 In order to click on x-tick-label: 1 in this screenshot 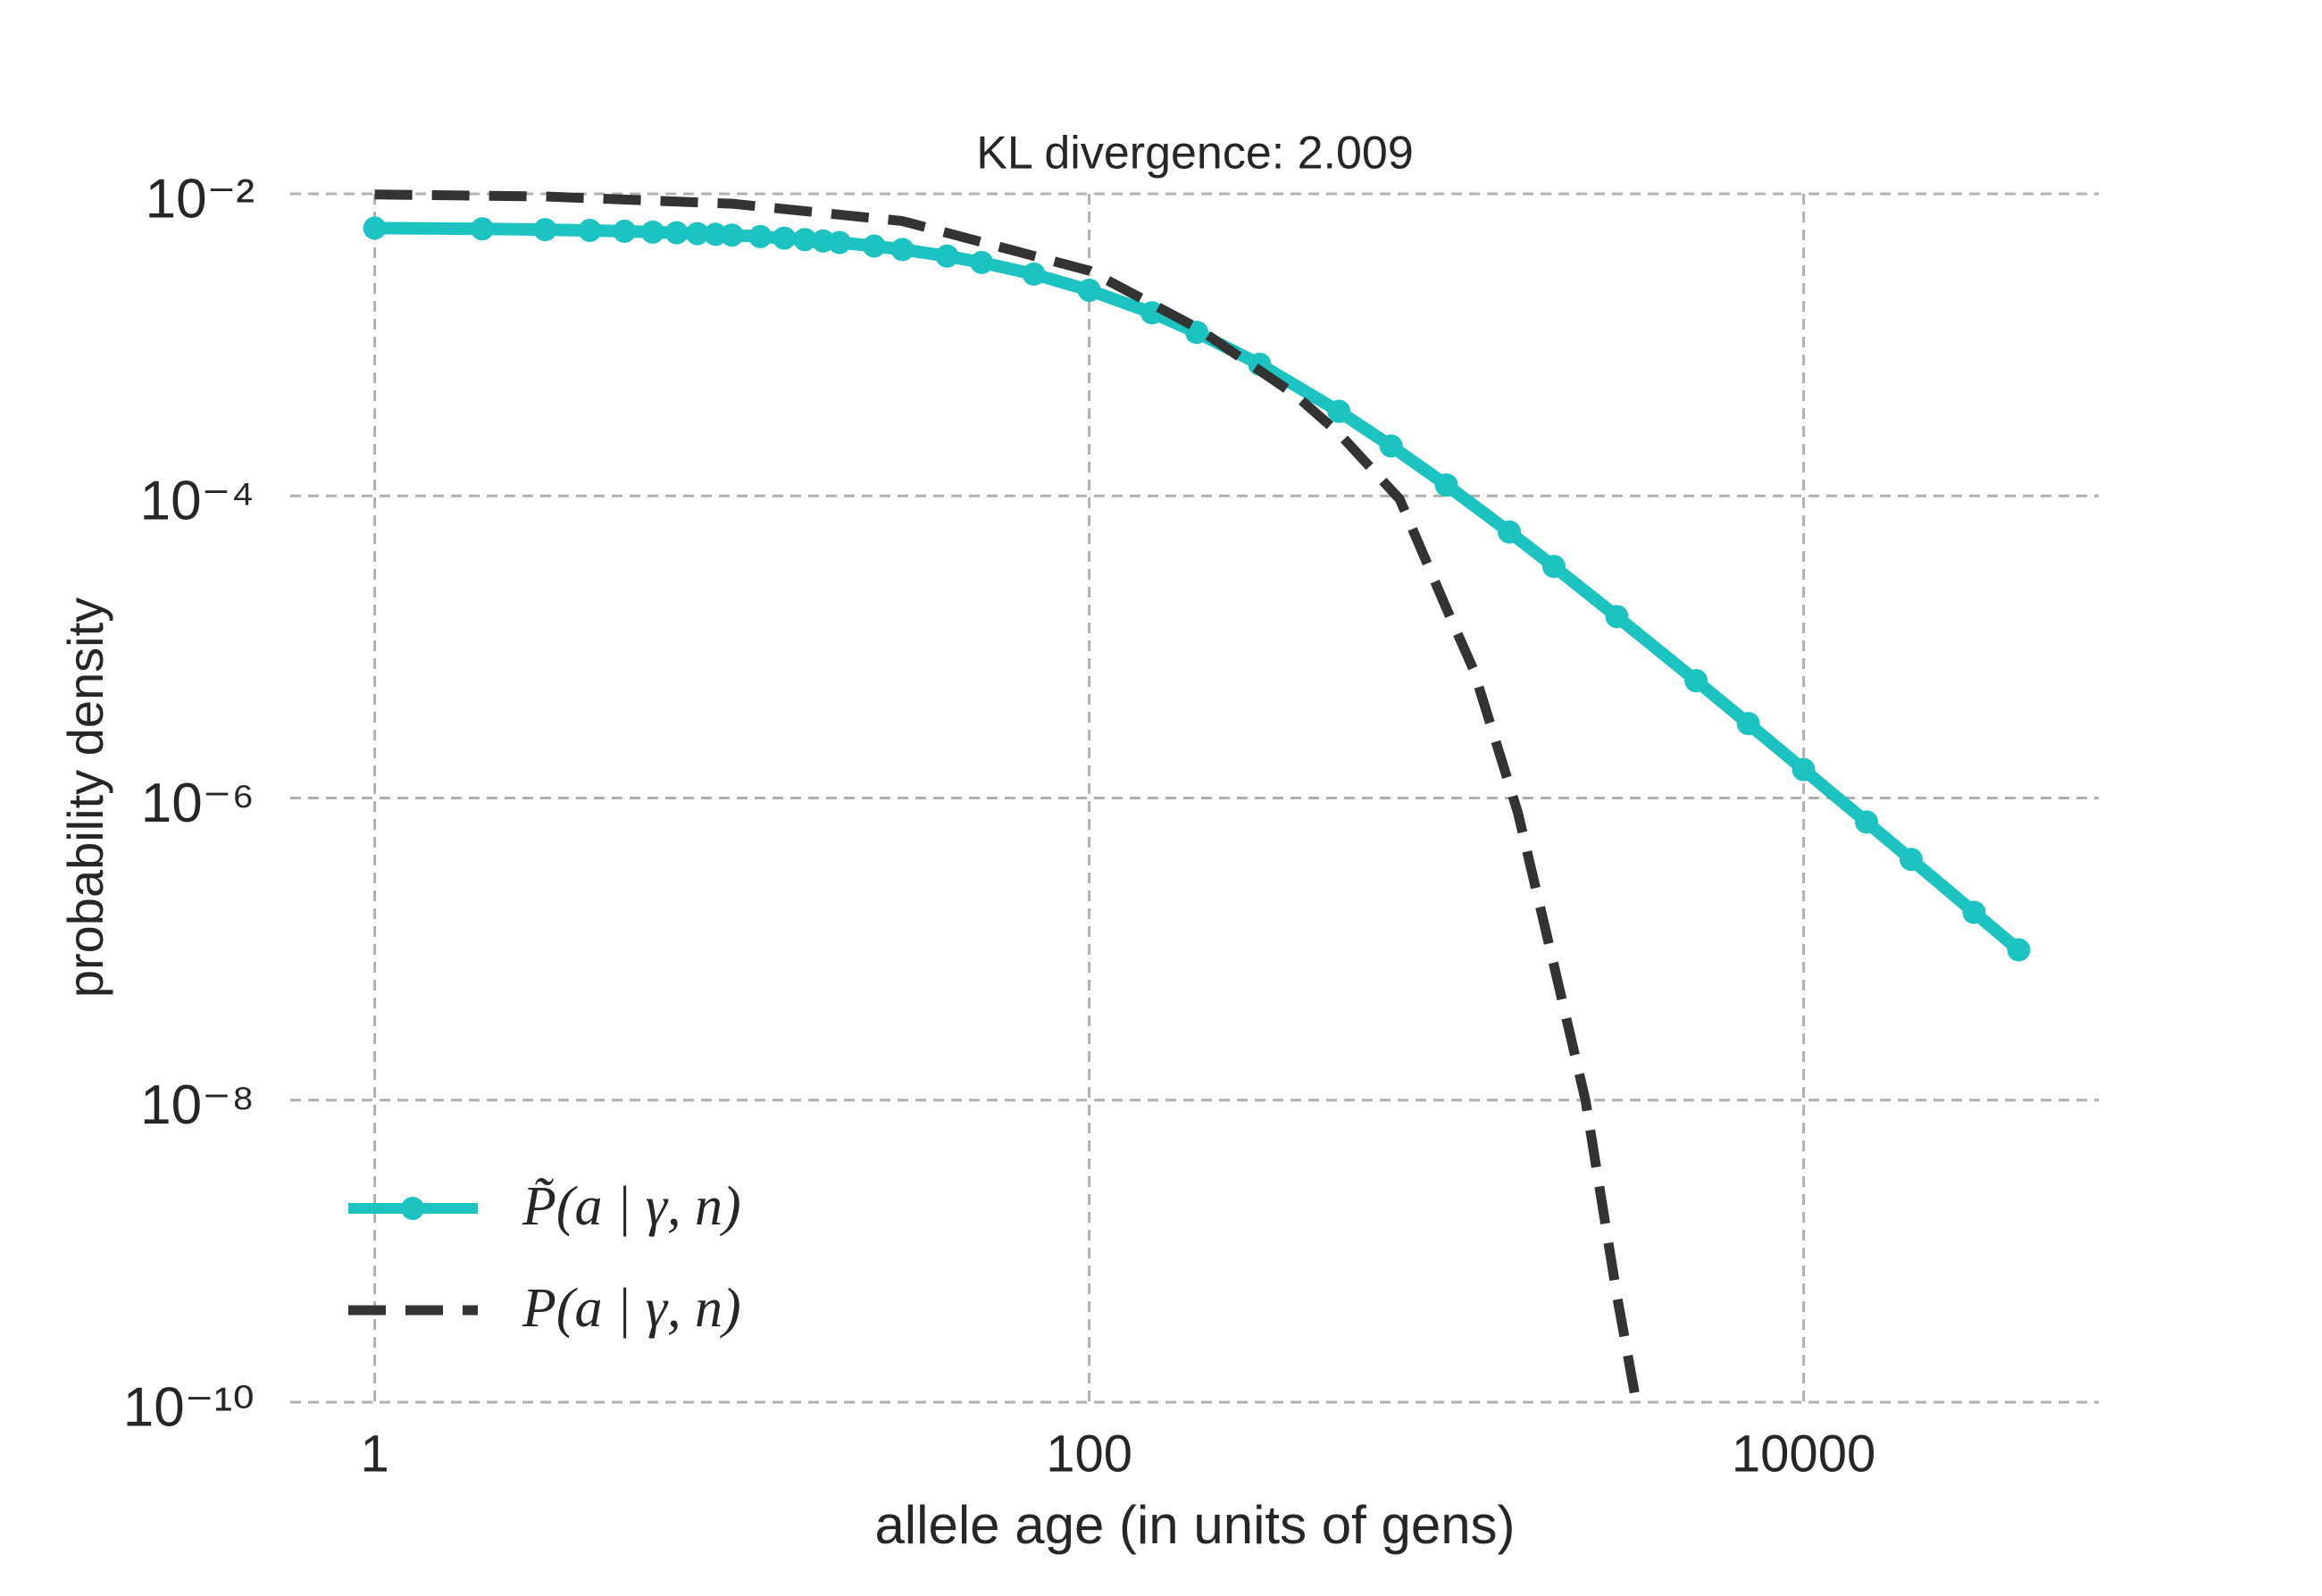, I will do `click(374, 1454)`.